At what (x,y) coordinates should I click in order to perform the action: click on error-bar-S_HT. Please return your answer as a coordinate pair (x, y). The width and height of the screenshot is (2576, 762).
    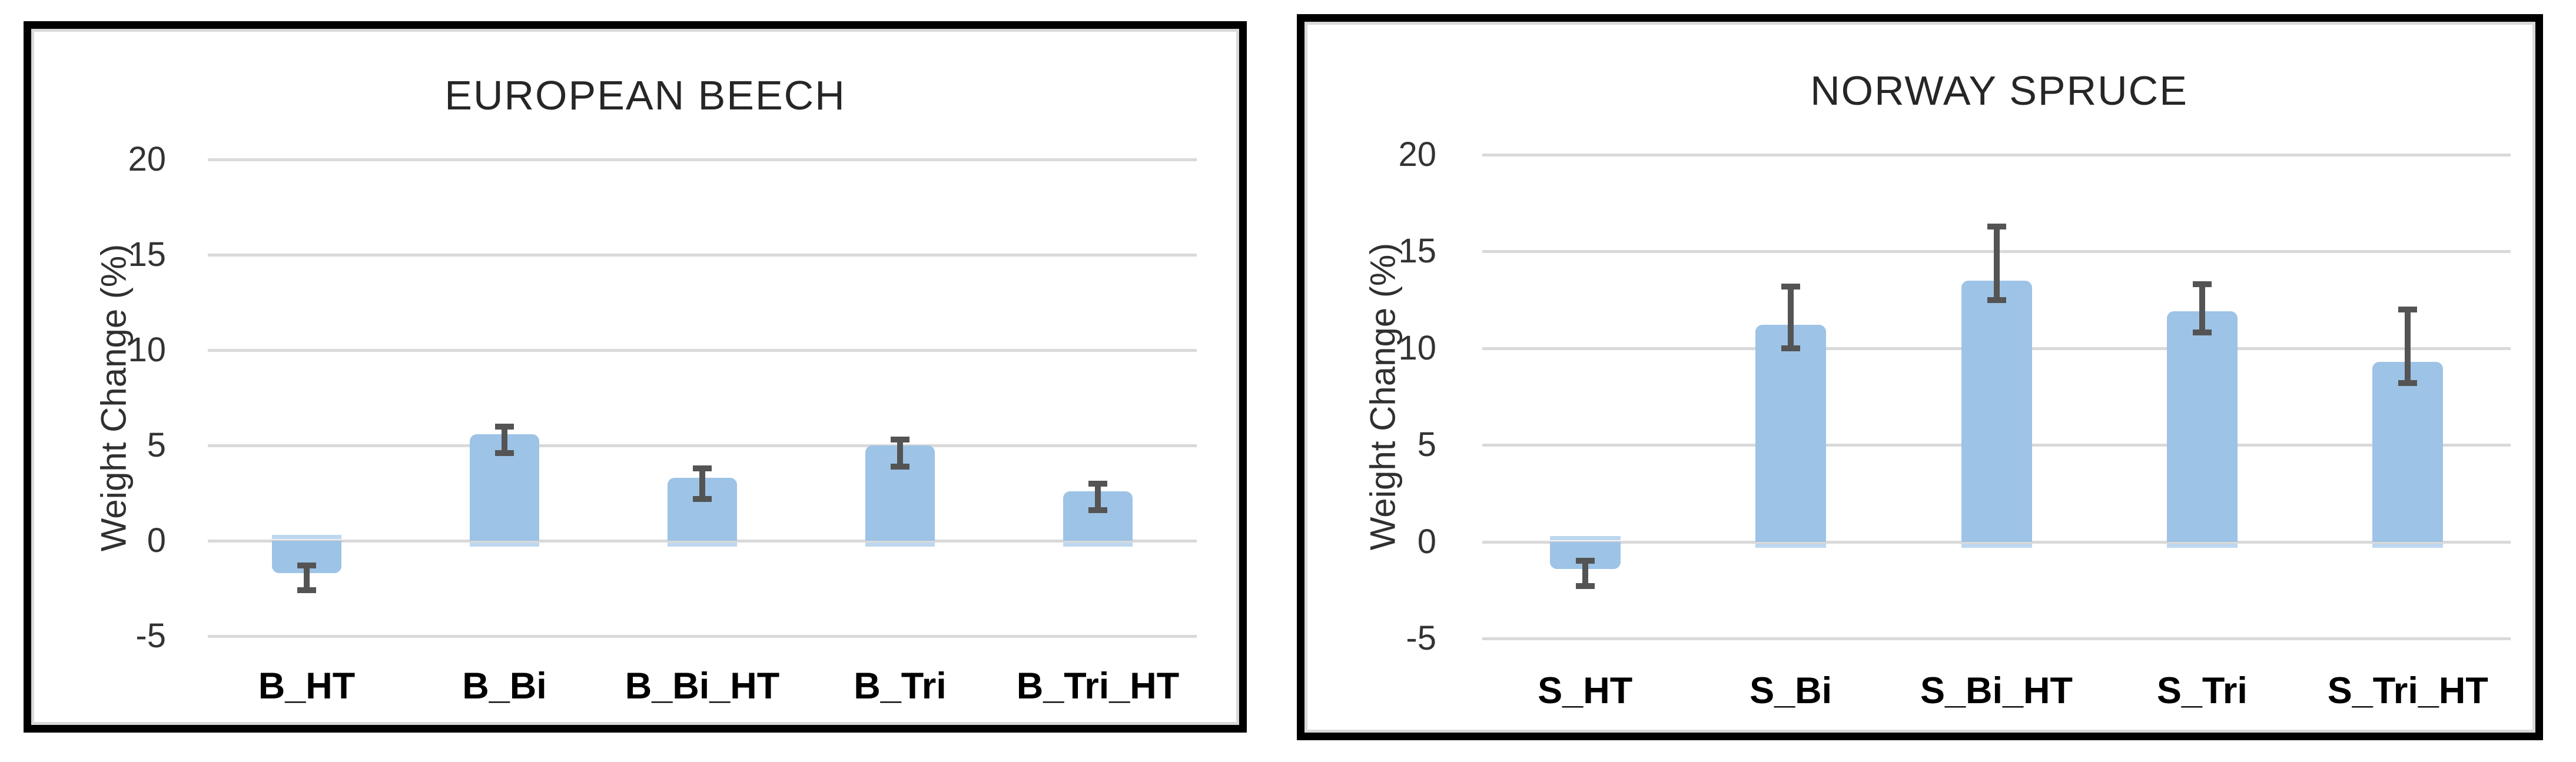
    Looking at the image, I should click on (1585, 574).